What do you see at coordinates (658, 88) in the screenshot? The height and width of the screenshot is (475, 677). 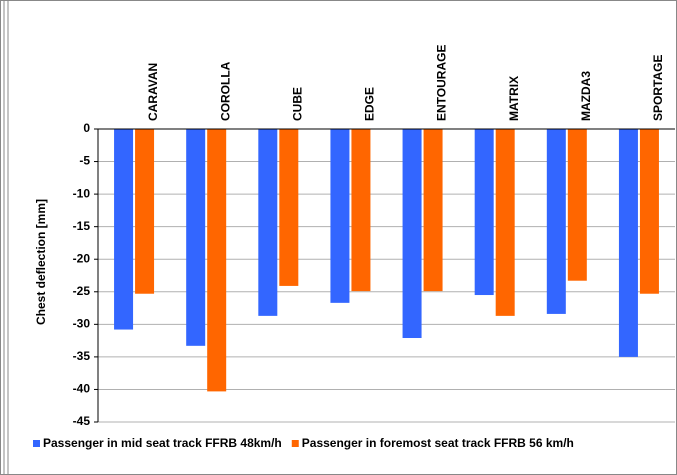 I see `x-tick-label: SPORTAGE` at bounding box center [658, 88].